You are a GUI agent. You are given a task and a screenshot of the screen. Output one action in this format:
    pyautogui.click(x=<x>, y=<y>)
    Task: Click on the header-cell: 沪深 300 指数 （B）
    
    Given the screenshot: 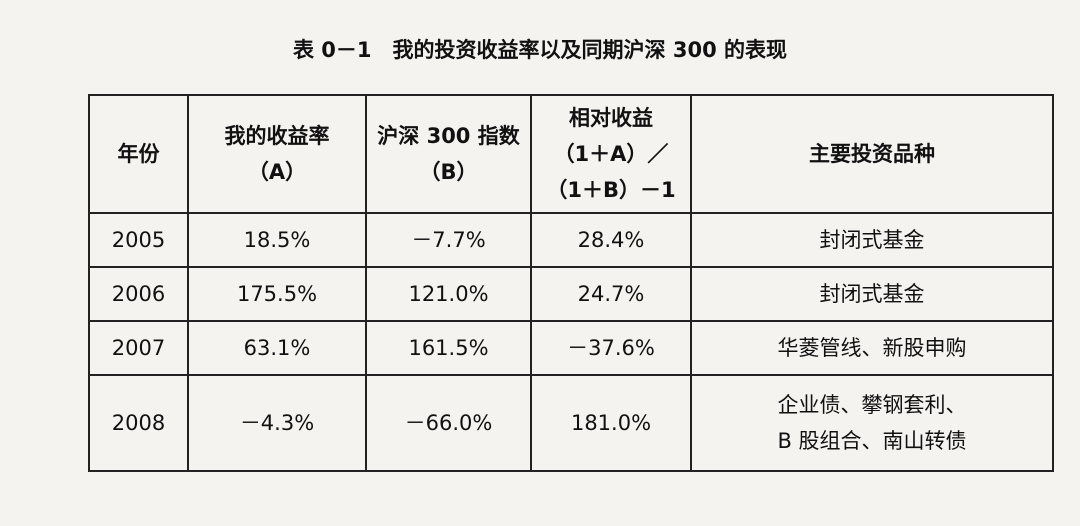 What is the action you would take?
    pyautogui.click(x=448, y=154)
    